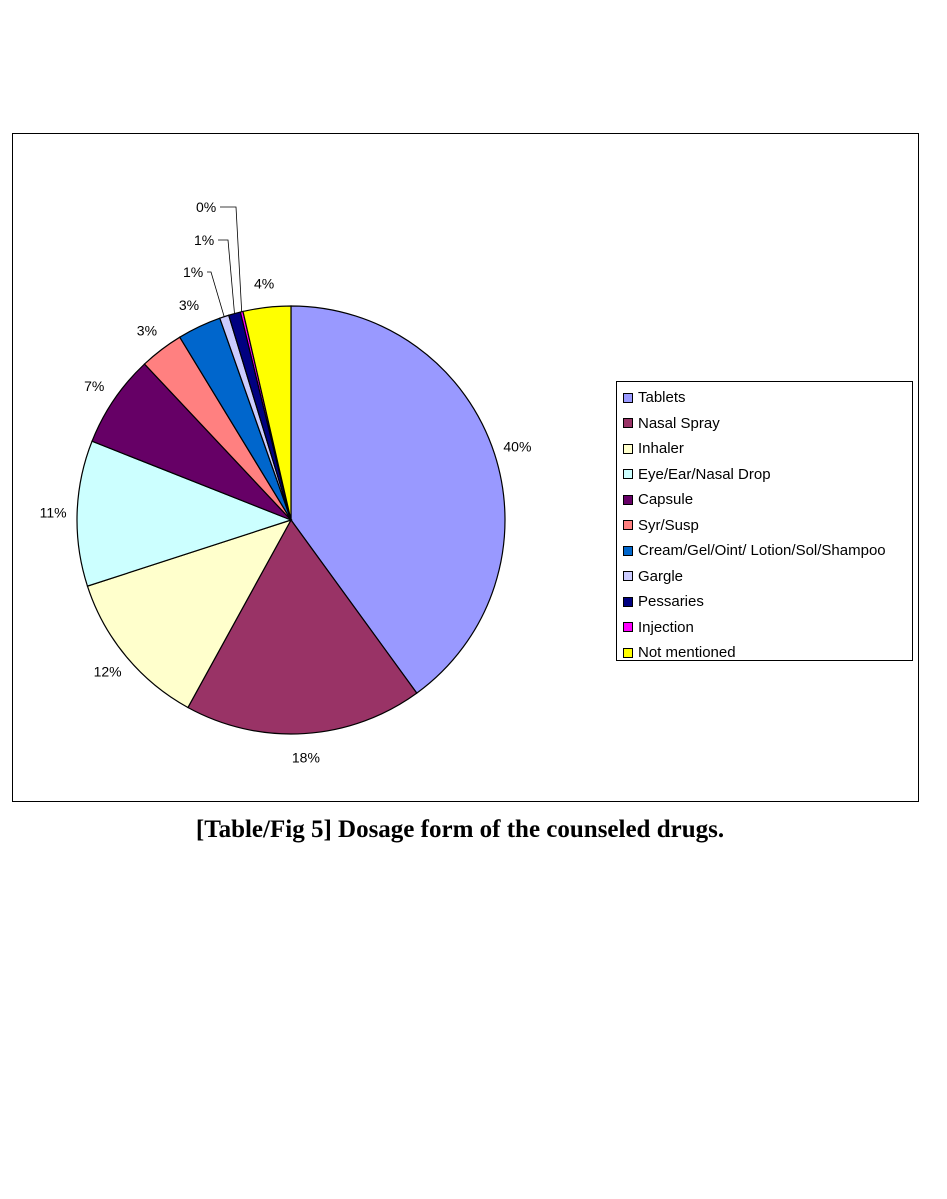 This screenshot has width=947, height=1199. I want to click on slice-value-label: 18%, so click(306, 758).